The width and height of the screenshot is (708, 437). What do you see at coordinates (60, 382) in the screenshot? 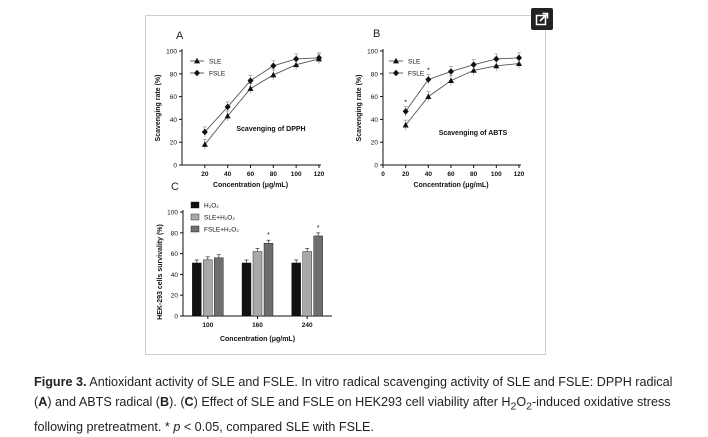
I see `caption-label: Figure 3.` at bounding box center [60, 382].